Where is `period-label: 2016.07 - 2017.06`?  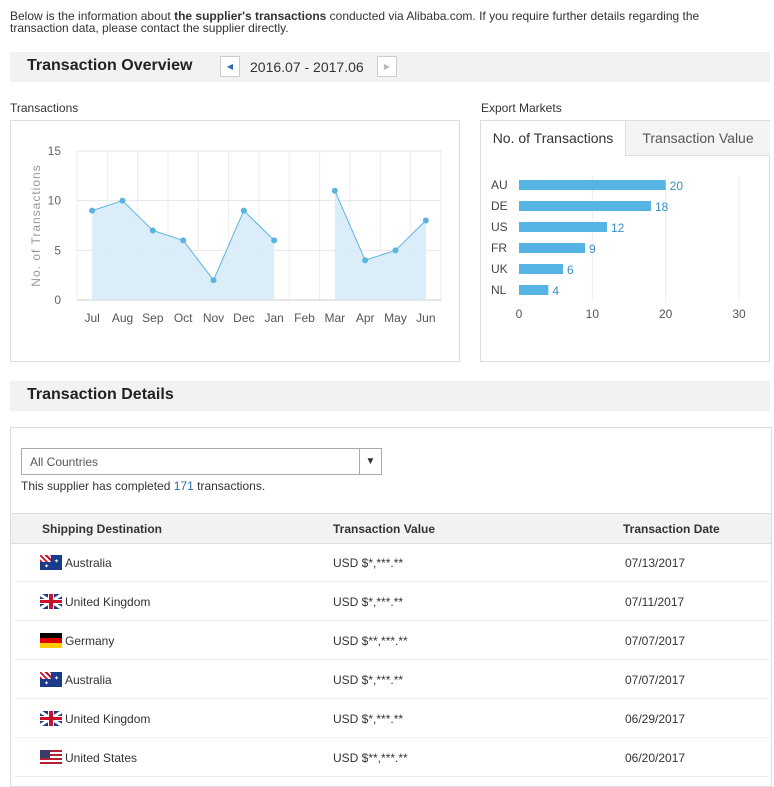
period-label: 2016.07 - 2017.06 is located at coordinates (307, 67).